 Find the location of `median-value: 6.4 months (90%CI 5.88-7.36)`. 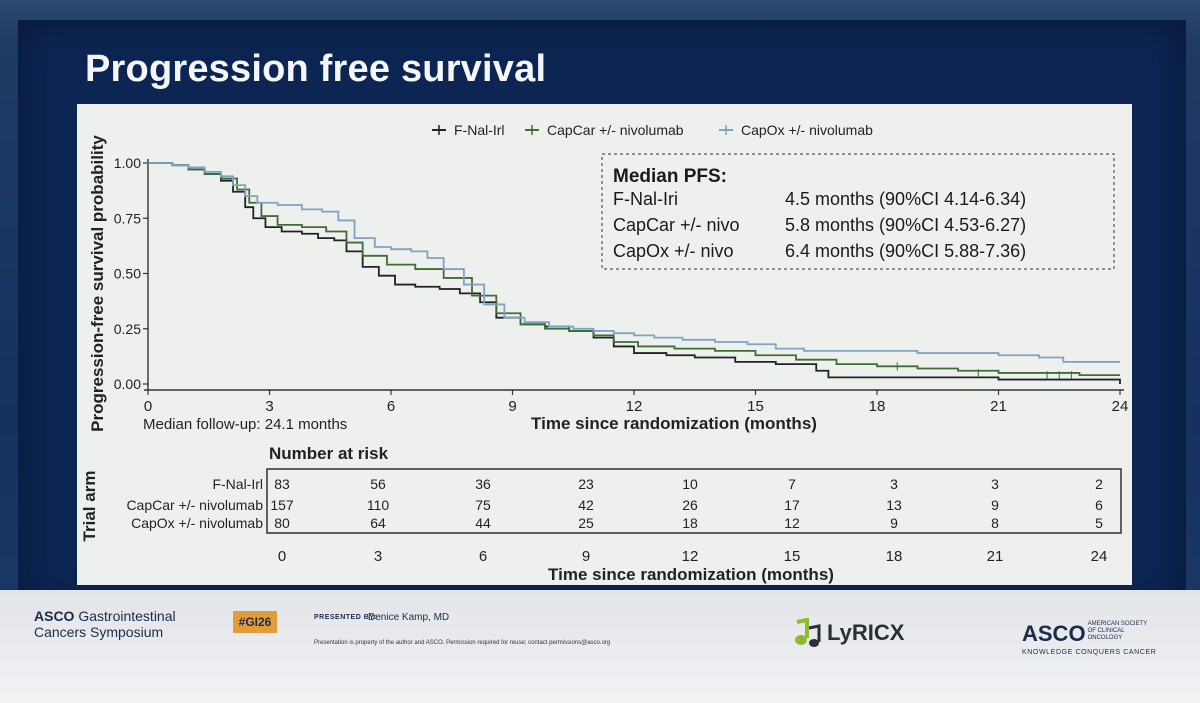

median-value: 6.4 months (90%CI 5.88-7.36) is located at coordinates (905, 251).